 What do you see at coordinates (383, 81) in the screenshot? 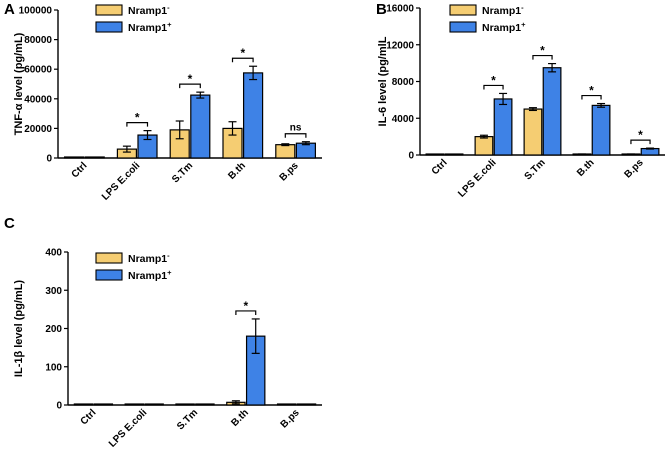
I see `y-axis-label: IL-6 level (pg/mlL` at bounding box center [383, 81].